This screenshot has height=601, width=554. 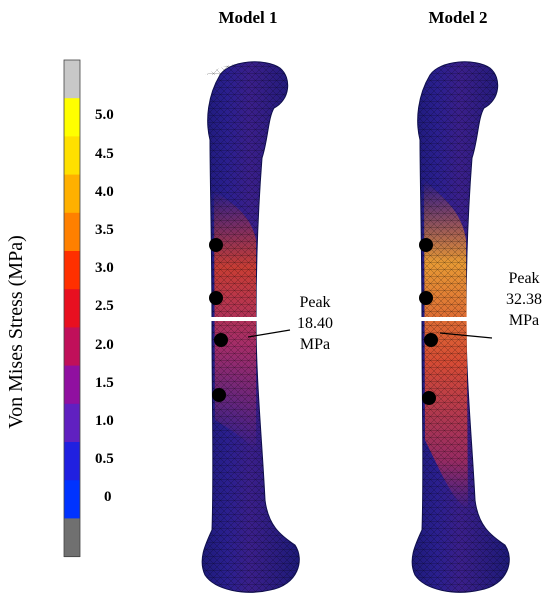 What do you see at coordinates (248, 17) in the screenshot?
I see `model-1-title: Model 1` at bounding box center [248, 17].